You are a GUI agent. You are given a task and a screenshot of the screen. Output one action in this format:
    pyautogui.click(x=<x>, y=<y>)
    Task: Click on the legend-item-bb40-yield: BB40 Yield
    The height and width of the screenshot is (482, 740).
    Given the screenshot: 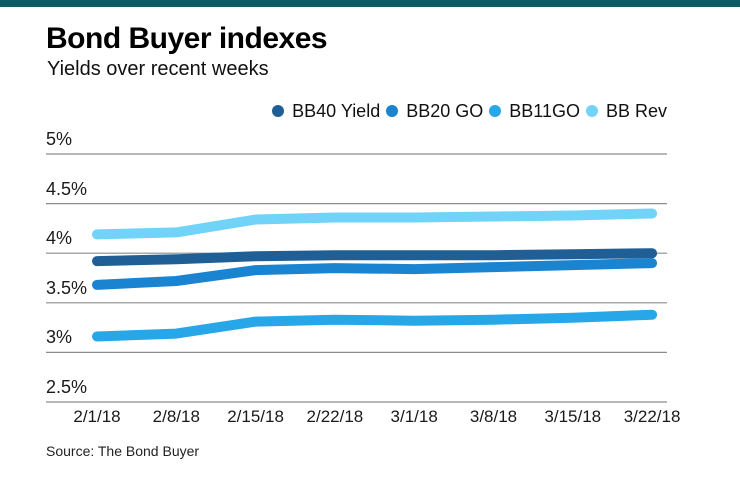 What is the action you would take?
    pyautogui.click(x=326, y=111)
    